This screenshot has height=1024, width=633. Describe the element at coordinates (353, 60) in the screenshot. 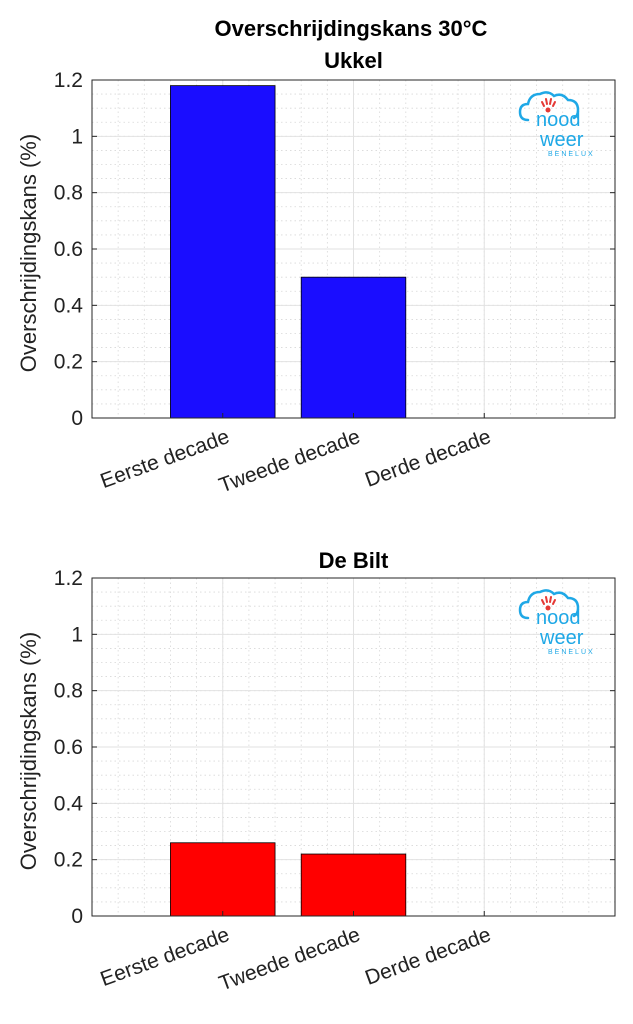

I see `chart-title: Ukkel` at that location.